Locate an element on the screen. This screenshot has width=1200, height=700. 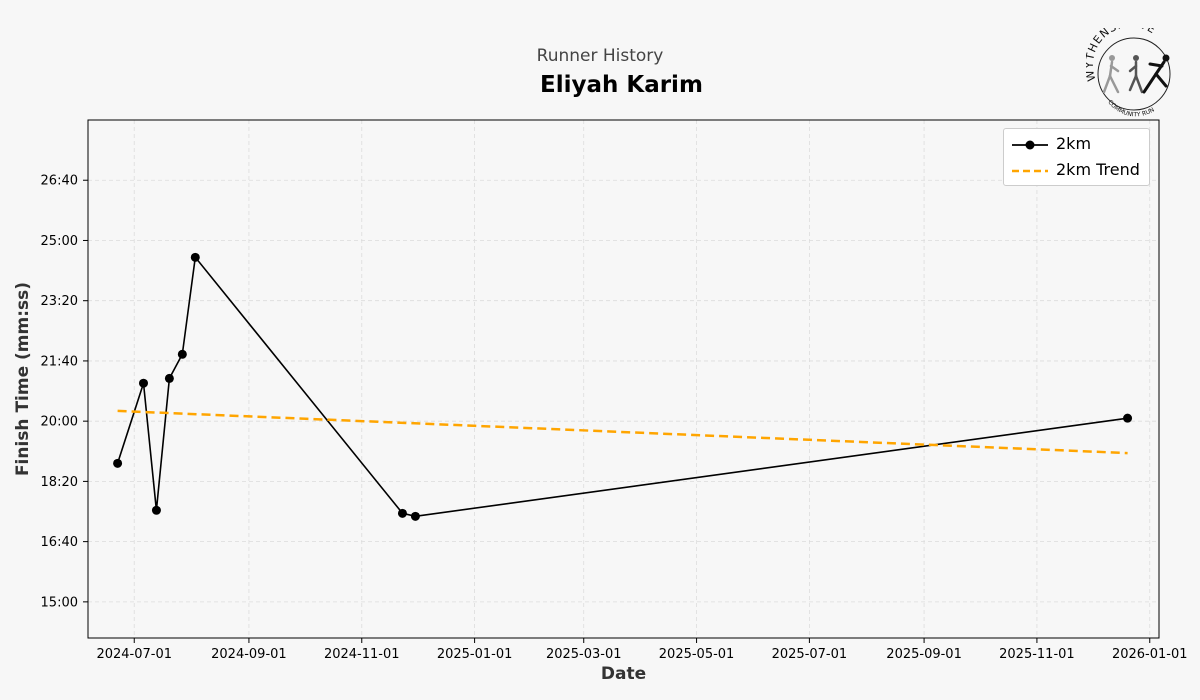
legend-line-marker-icon is located at coordinates (1030, 145).